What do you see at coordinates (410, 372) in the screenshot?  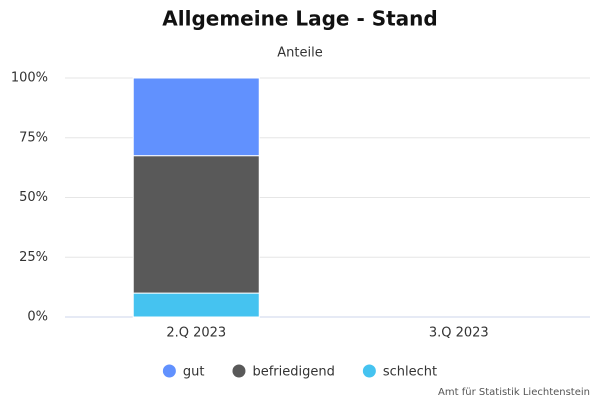 I see `legend-label: schlecht` at bounding box center [410, 372].